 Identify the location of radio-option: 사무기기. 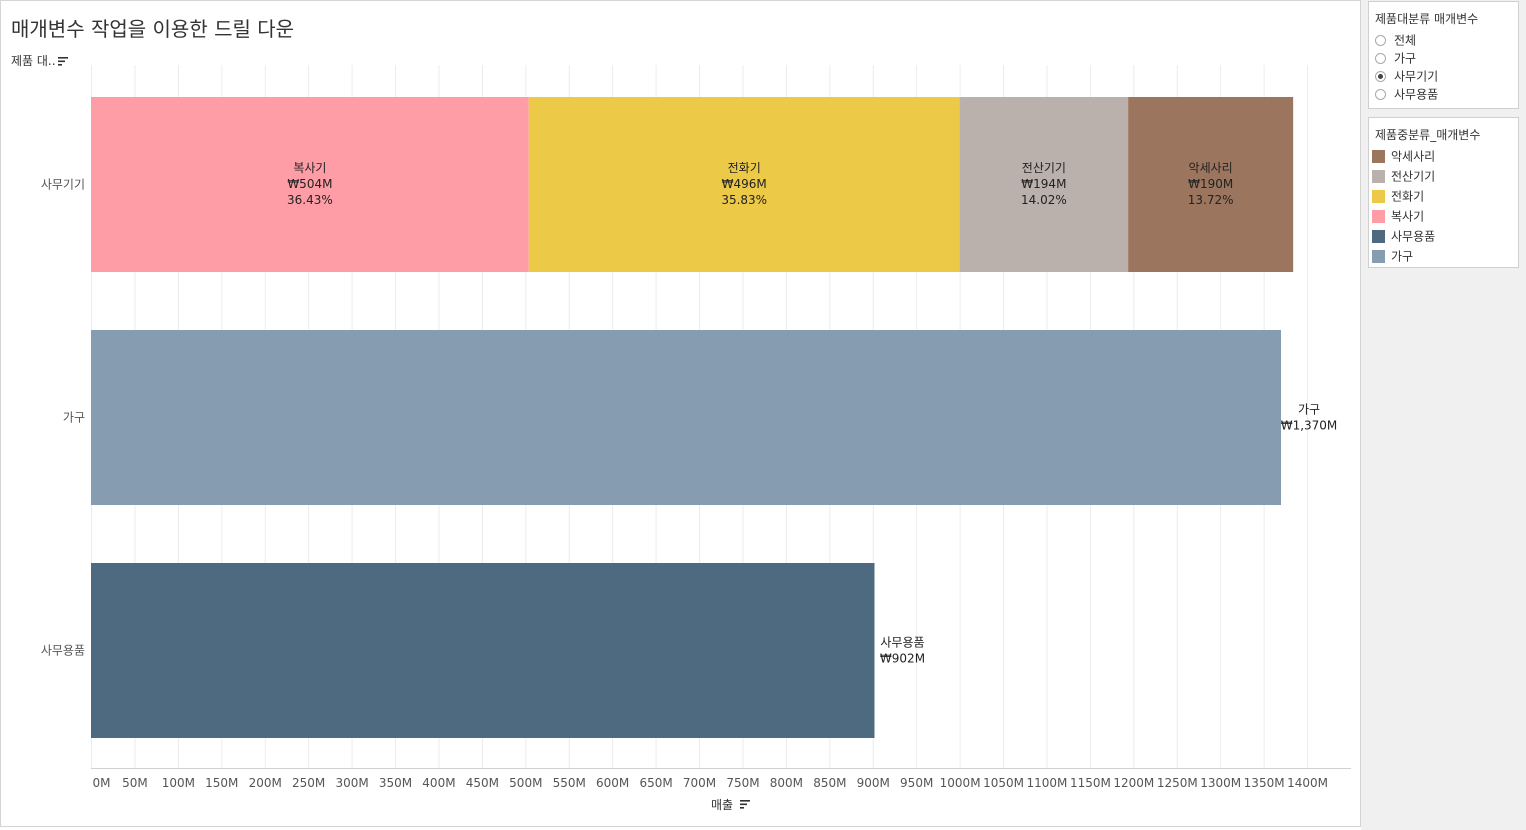
(1443, 76).